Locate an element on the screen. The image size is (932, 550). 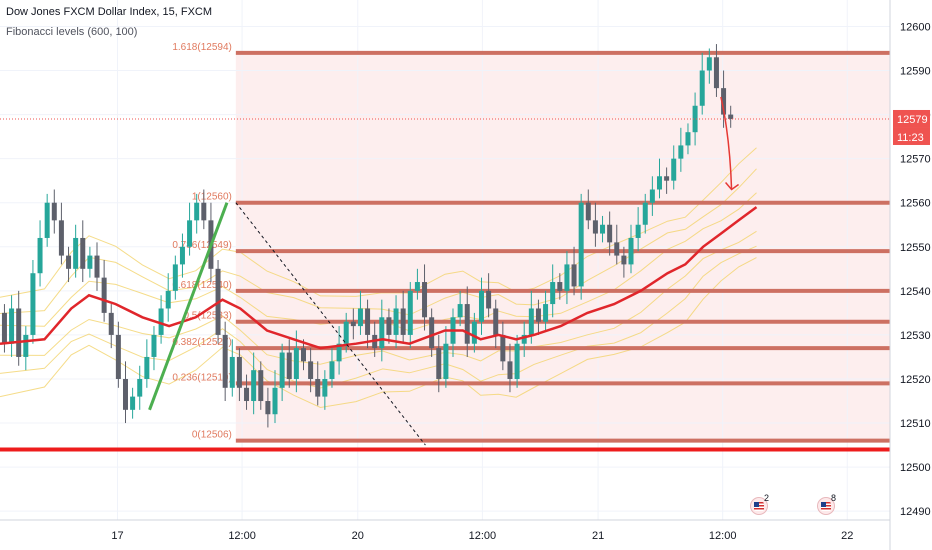
us-economic-event-icon: 8 is located at coordinates (826, 504).